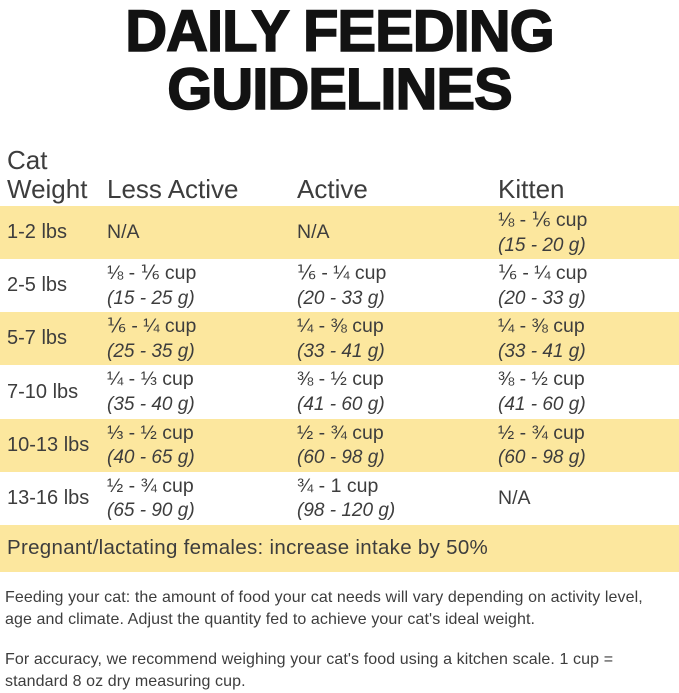 This screenshot has height=693, width=679. Describe the element at coordinates (397, 338) in the screenshot. I see `active-cell: ¼ - ⅜ cup (33 - 41 g)` at that location.